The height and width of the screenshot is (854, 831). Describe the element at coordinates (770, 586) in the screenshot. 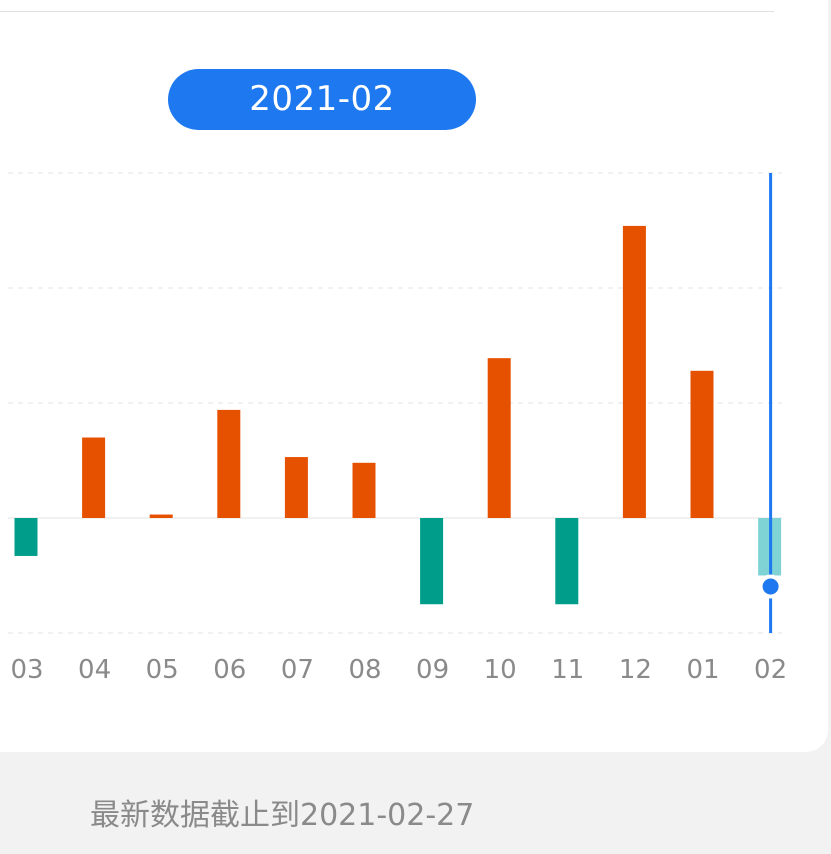

I see `selection-cursor-dot` at that location.